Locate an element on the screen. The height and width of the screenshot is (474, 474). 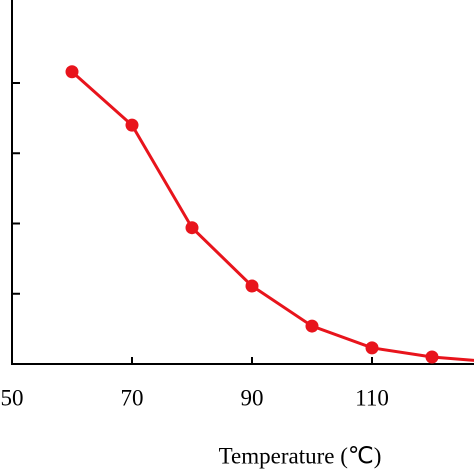
x-tick-label: 70 is located at coordinates (132, 397).